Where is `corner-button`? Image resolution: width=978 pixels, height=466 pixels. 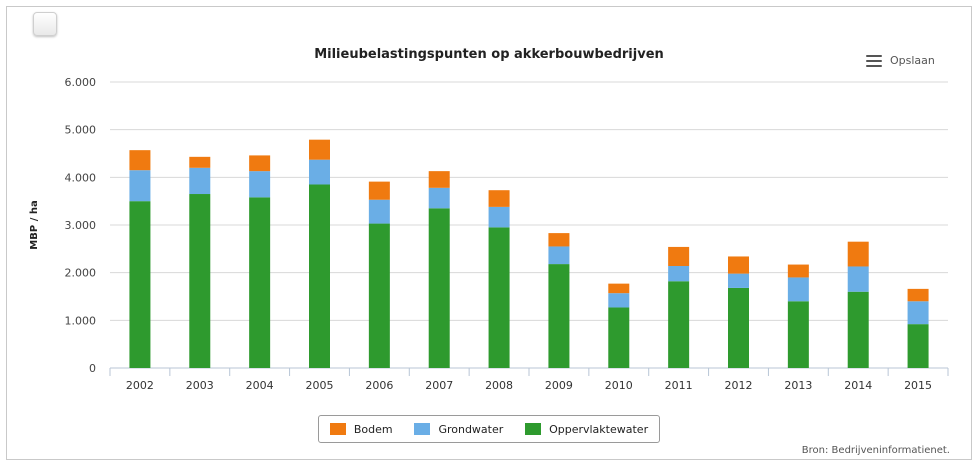 corner-button is located at coordinates (45, 24).